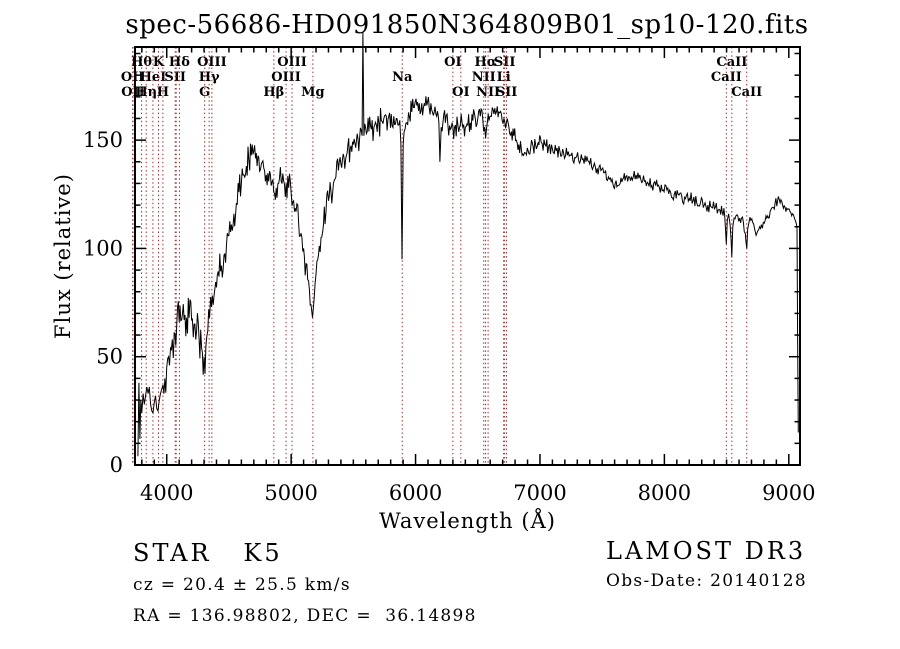 Image resolution: width=900 pixels, height=649 pixels. Describe the element at coordinates (706, 551) in the screenshot. I see `survey-release-text: LAMOST DR3` at that location.